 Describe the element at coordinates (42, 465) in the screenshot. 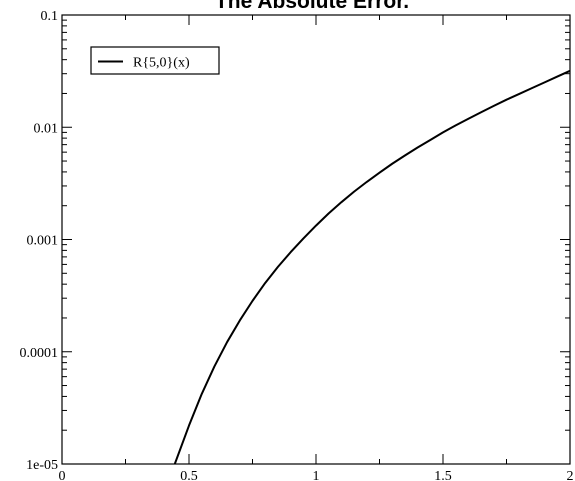

I see `y-tick-label: 1e-05` at that location.